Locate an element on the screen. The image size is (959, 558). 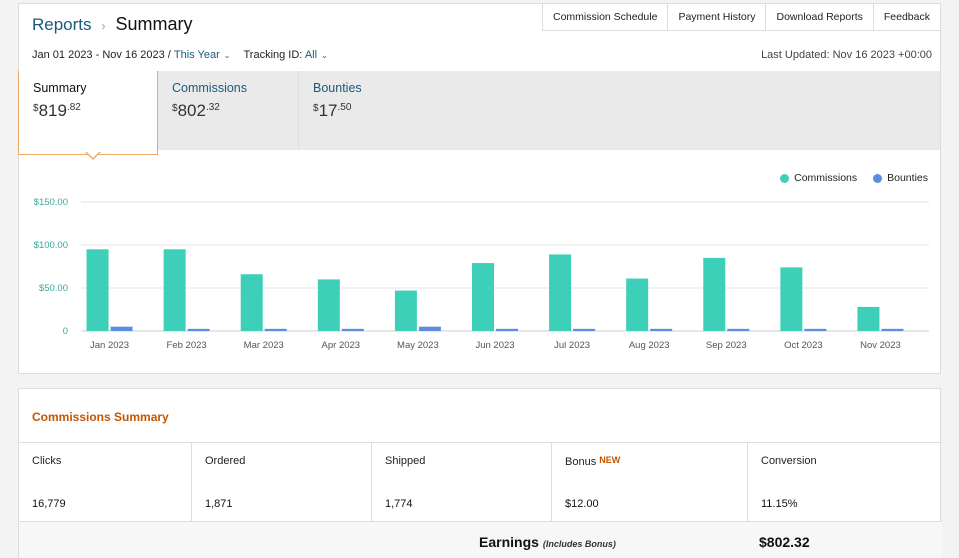
legend-commissions: Commissions is located at coordinates (818, 178).